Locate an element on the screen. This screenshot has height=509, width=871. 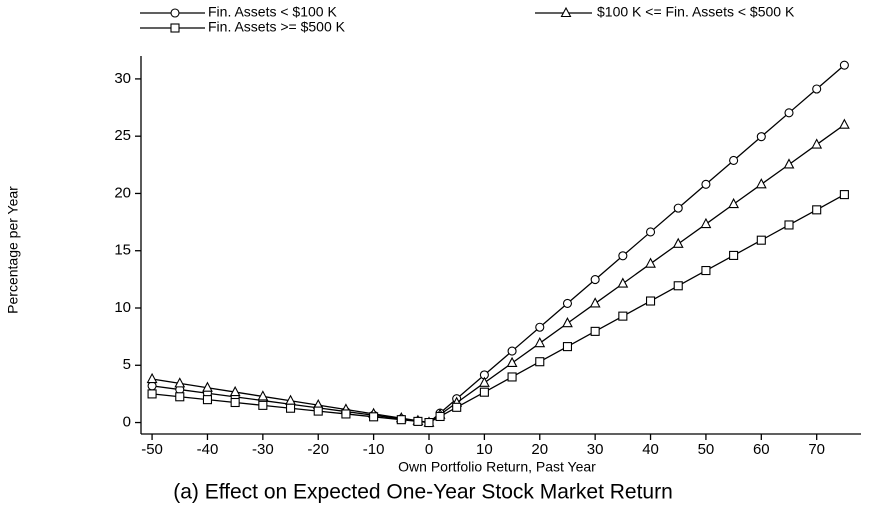
y-tick-label: 10 is located at coordinates (122, 307).